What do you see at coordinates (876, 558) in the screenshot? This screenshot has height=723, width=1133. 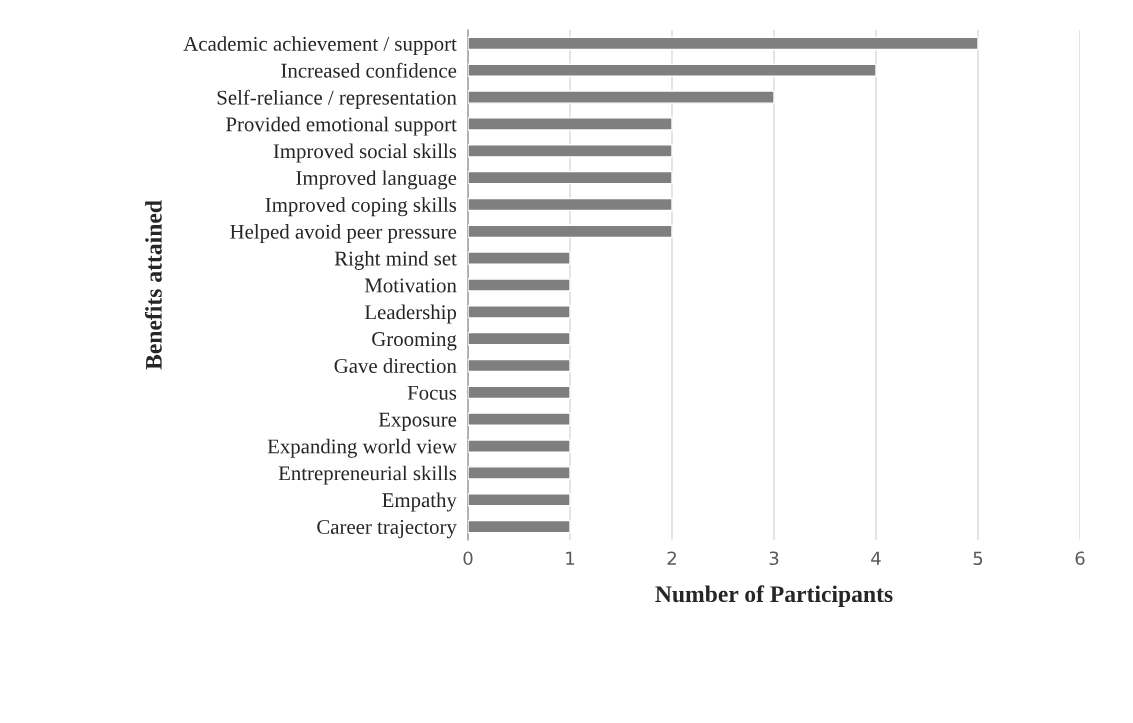 I see `x-tick-label: 4` at bounding box center [876, 558].